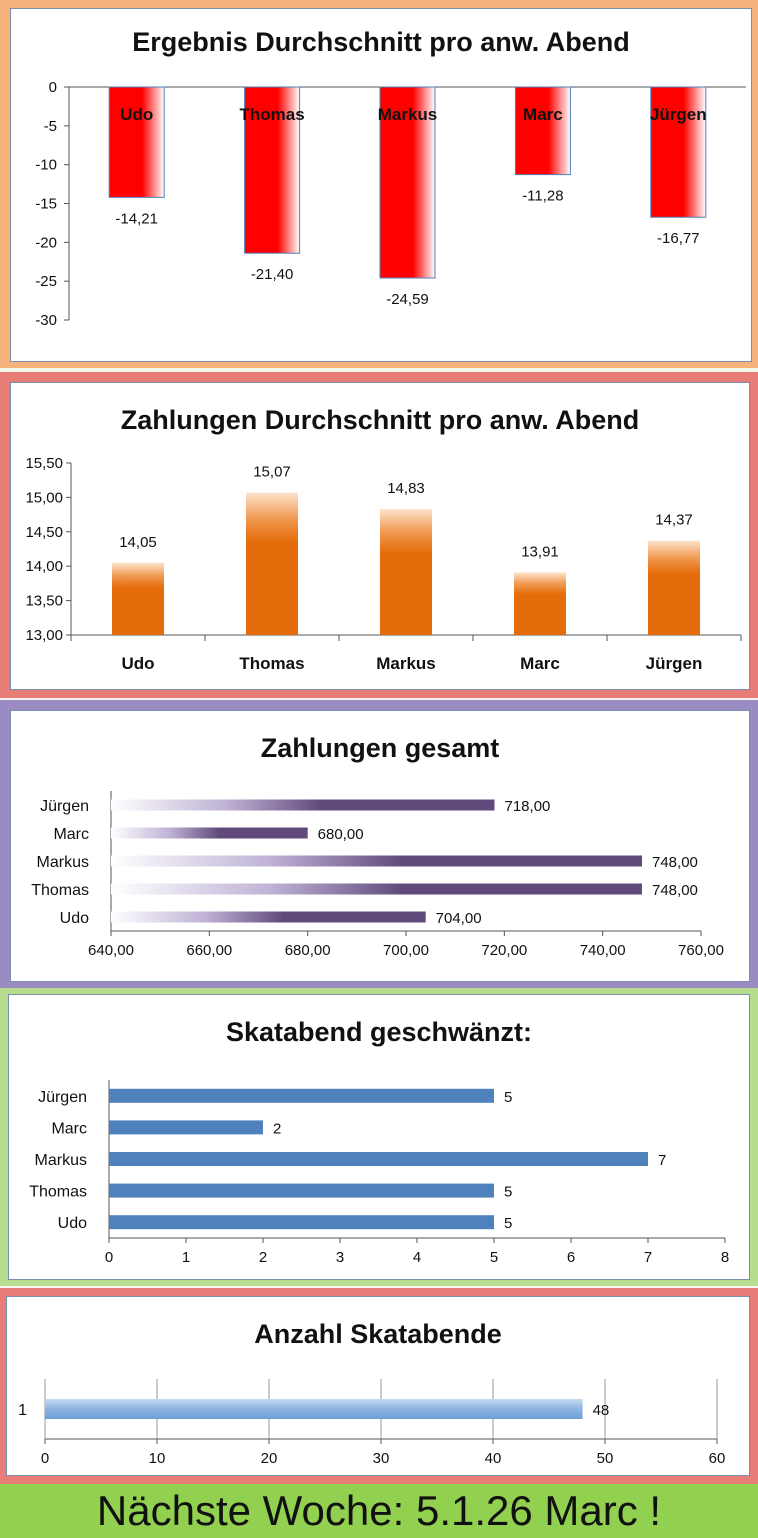  What do you see at coordinates (528, 806) in the screenshot?
I see `data-label: 718,00` at bounding box center [528, 806].